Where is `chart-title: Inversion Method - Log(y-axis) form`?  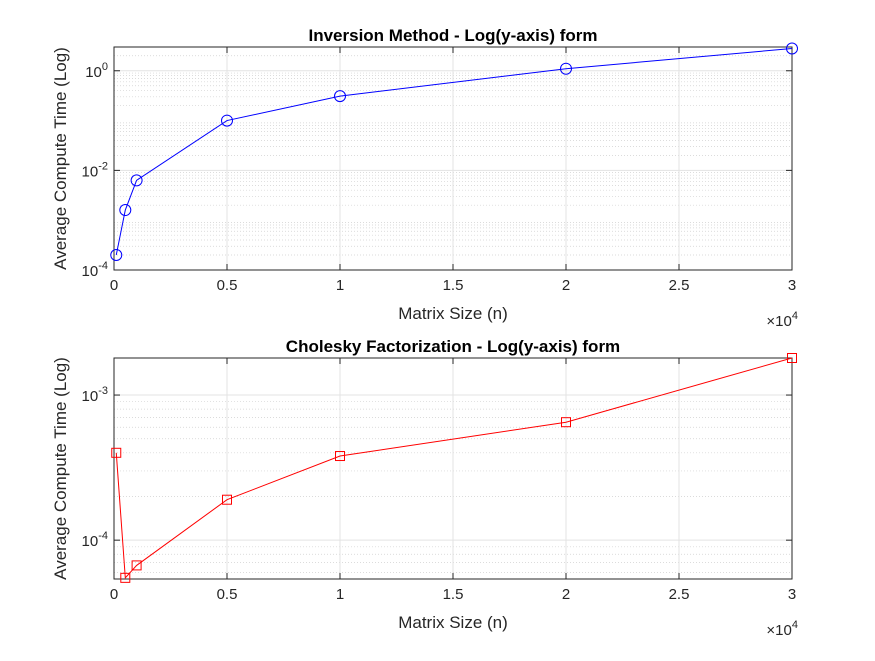 chart-title: Inversion Method - Log(y-axis) form is located at coordinates (452, 35).